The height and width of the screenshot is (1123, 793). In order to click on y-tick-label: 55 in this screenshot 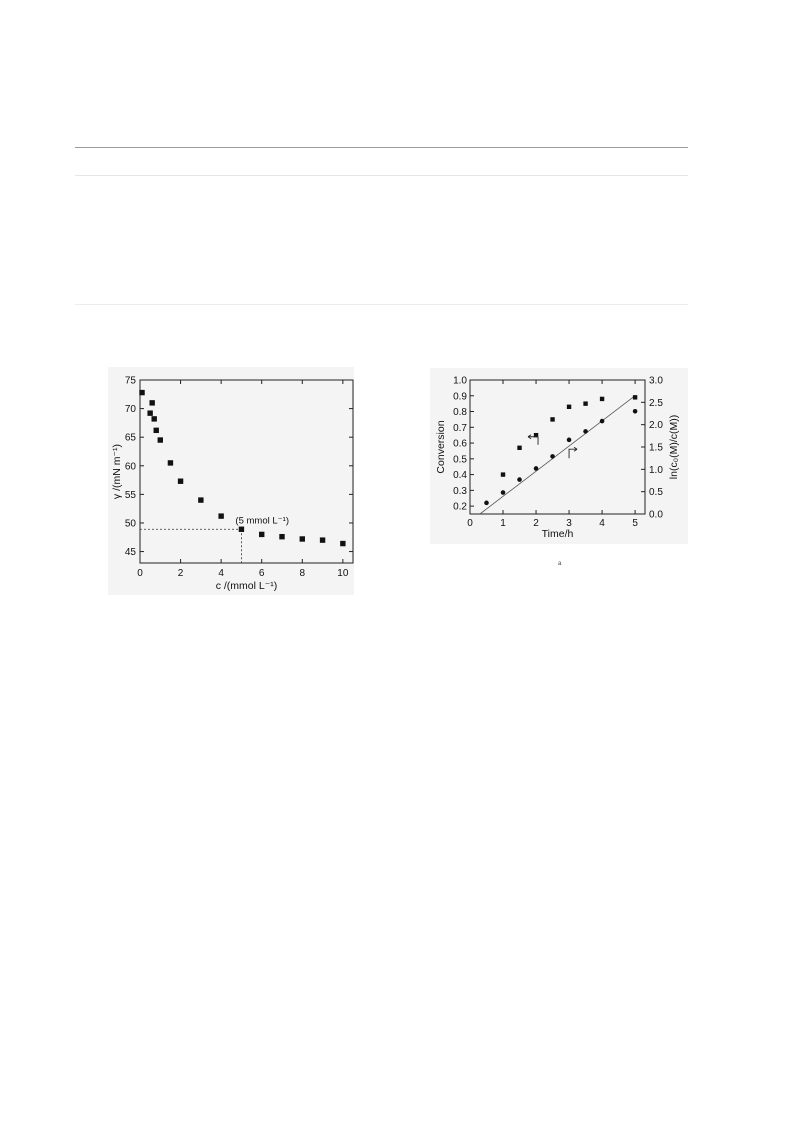, I will do `click(131, 495)`.